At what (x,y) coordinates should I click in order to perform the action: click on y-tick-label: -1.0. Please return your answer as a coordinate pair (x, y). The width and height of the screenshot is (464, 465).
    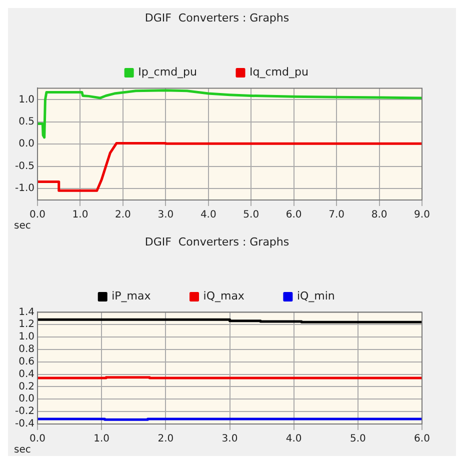
    Looking at the image, I should click on (24, 188).